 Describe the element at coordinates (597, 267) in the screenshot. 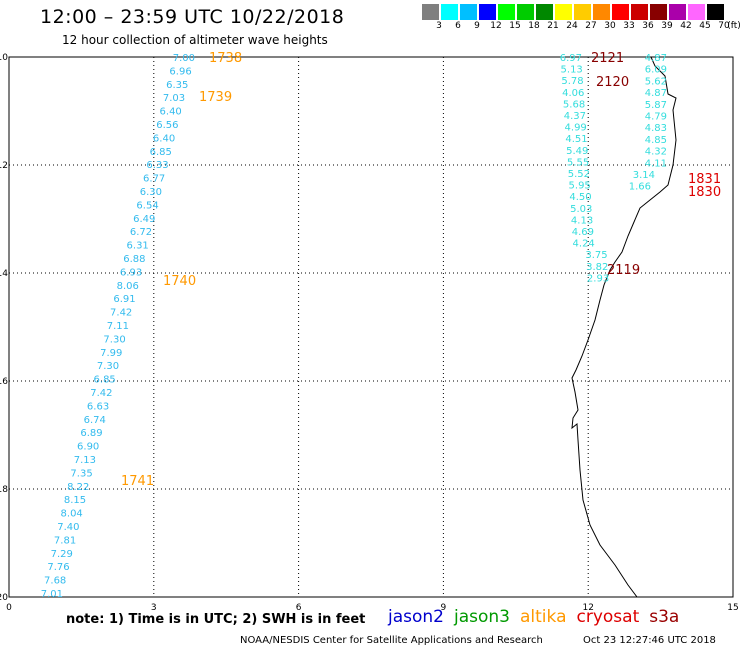

I see `wave-height-value: 3.82` at that location.